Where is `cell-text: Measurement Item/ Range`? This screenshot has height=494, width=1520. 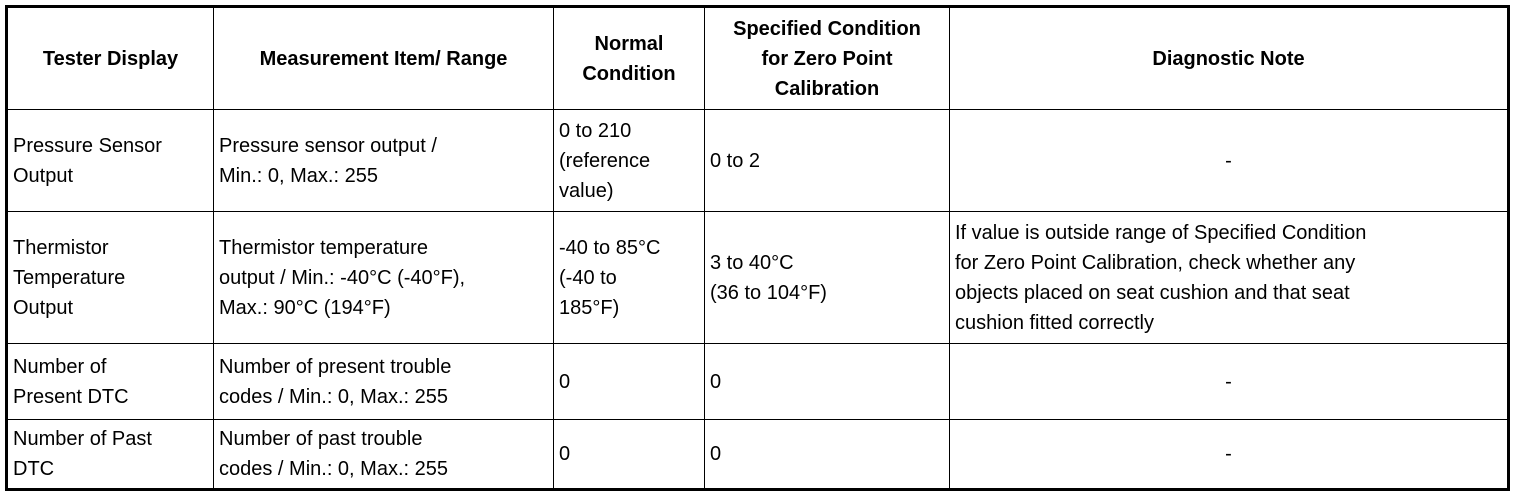 cell-text: Measurement Item/ Range is located at coordinates (383, 58).